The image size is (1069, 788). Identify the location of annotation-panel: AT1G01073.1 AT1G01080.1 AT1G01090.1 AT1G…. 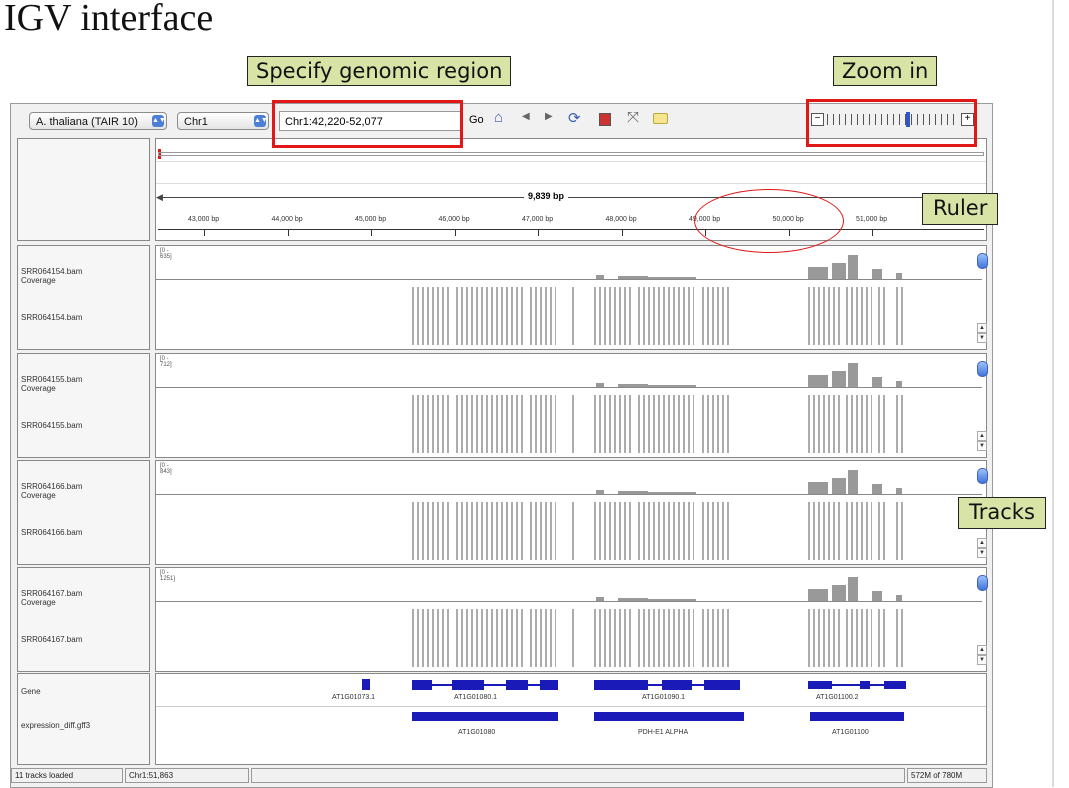
(571, 719).